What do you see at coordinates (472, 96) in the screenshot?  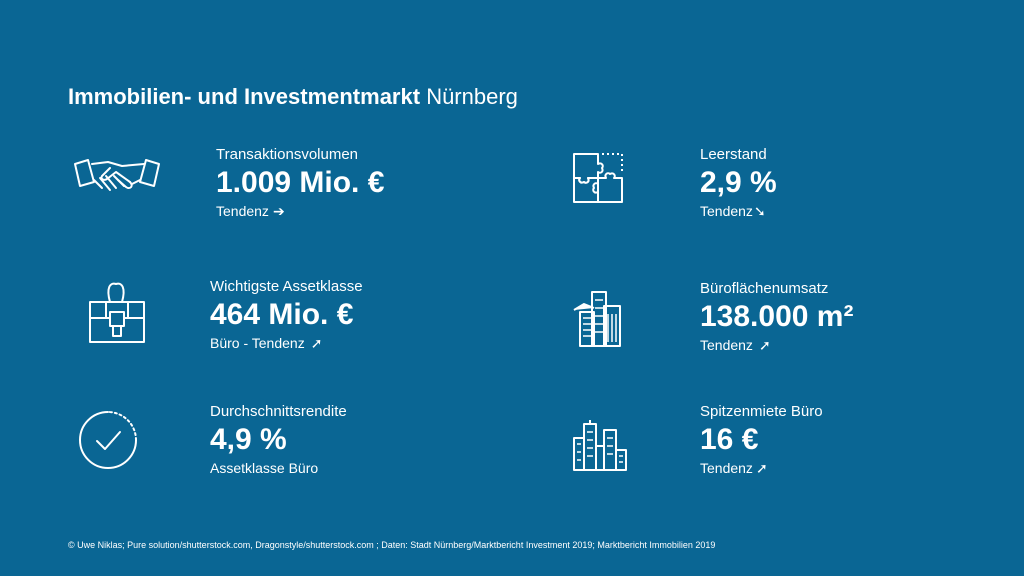 I see `title-city: Nürnberg` at bounding box center [472, 96].